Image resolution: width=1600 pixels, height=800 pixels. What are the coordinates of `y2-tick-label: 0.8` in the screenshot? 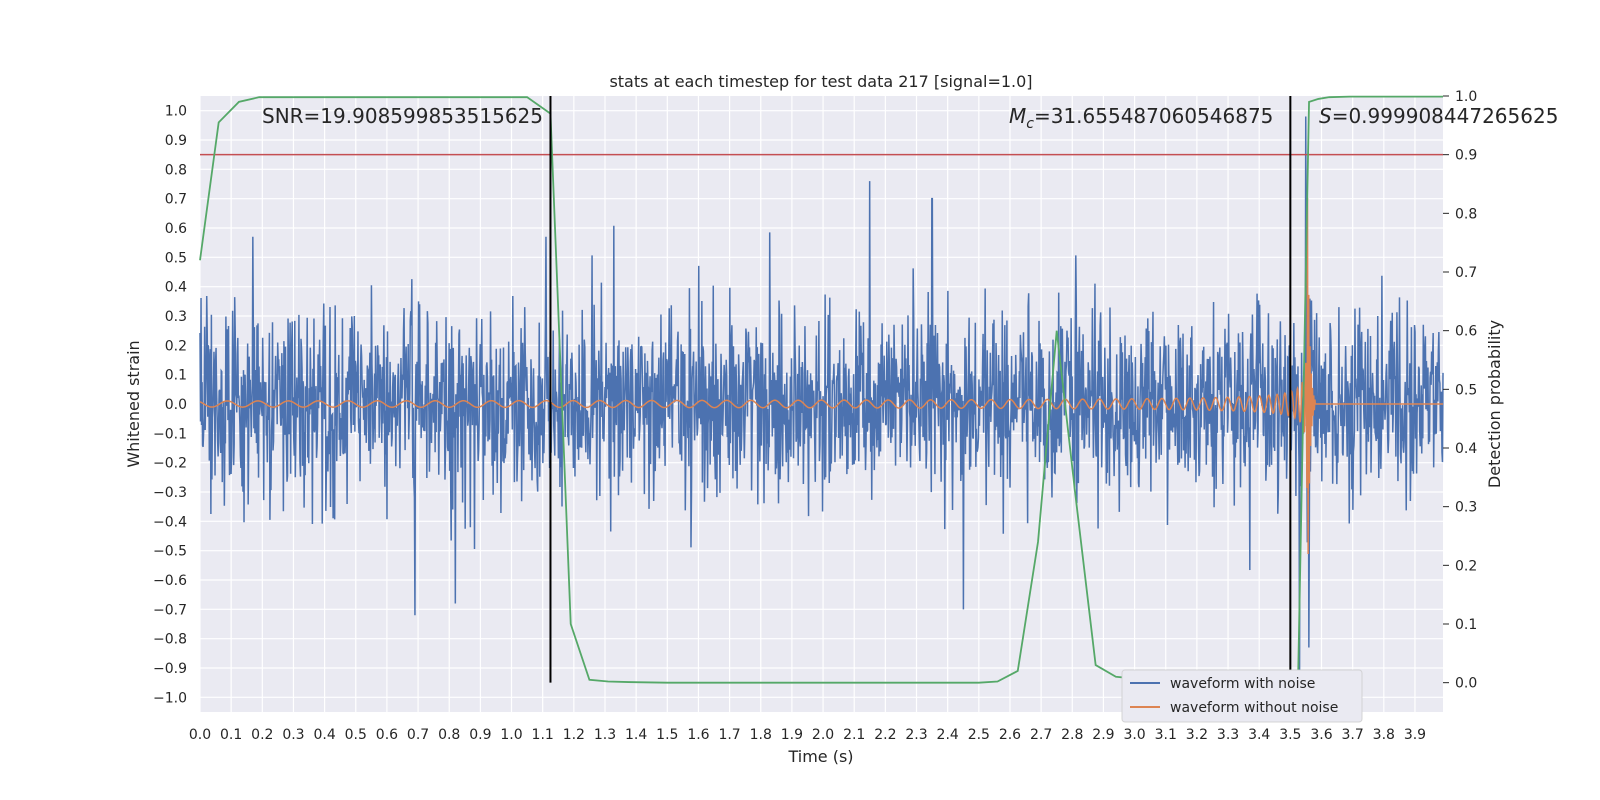 It's located at (1466, 214).